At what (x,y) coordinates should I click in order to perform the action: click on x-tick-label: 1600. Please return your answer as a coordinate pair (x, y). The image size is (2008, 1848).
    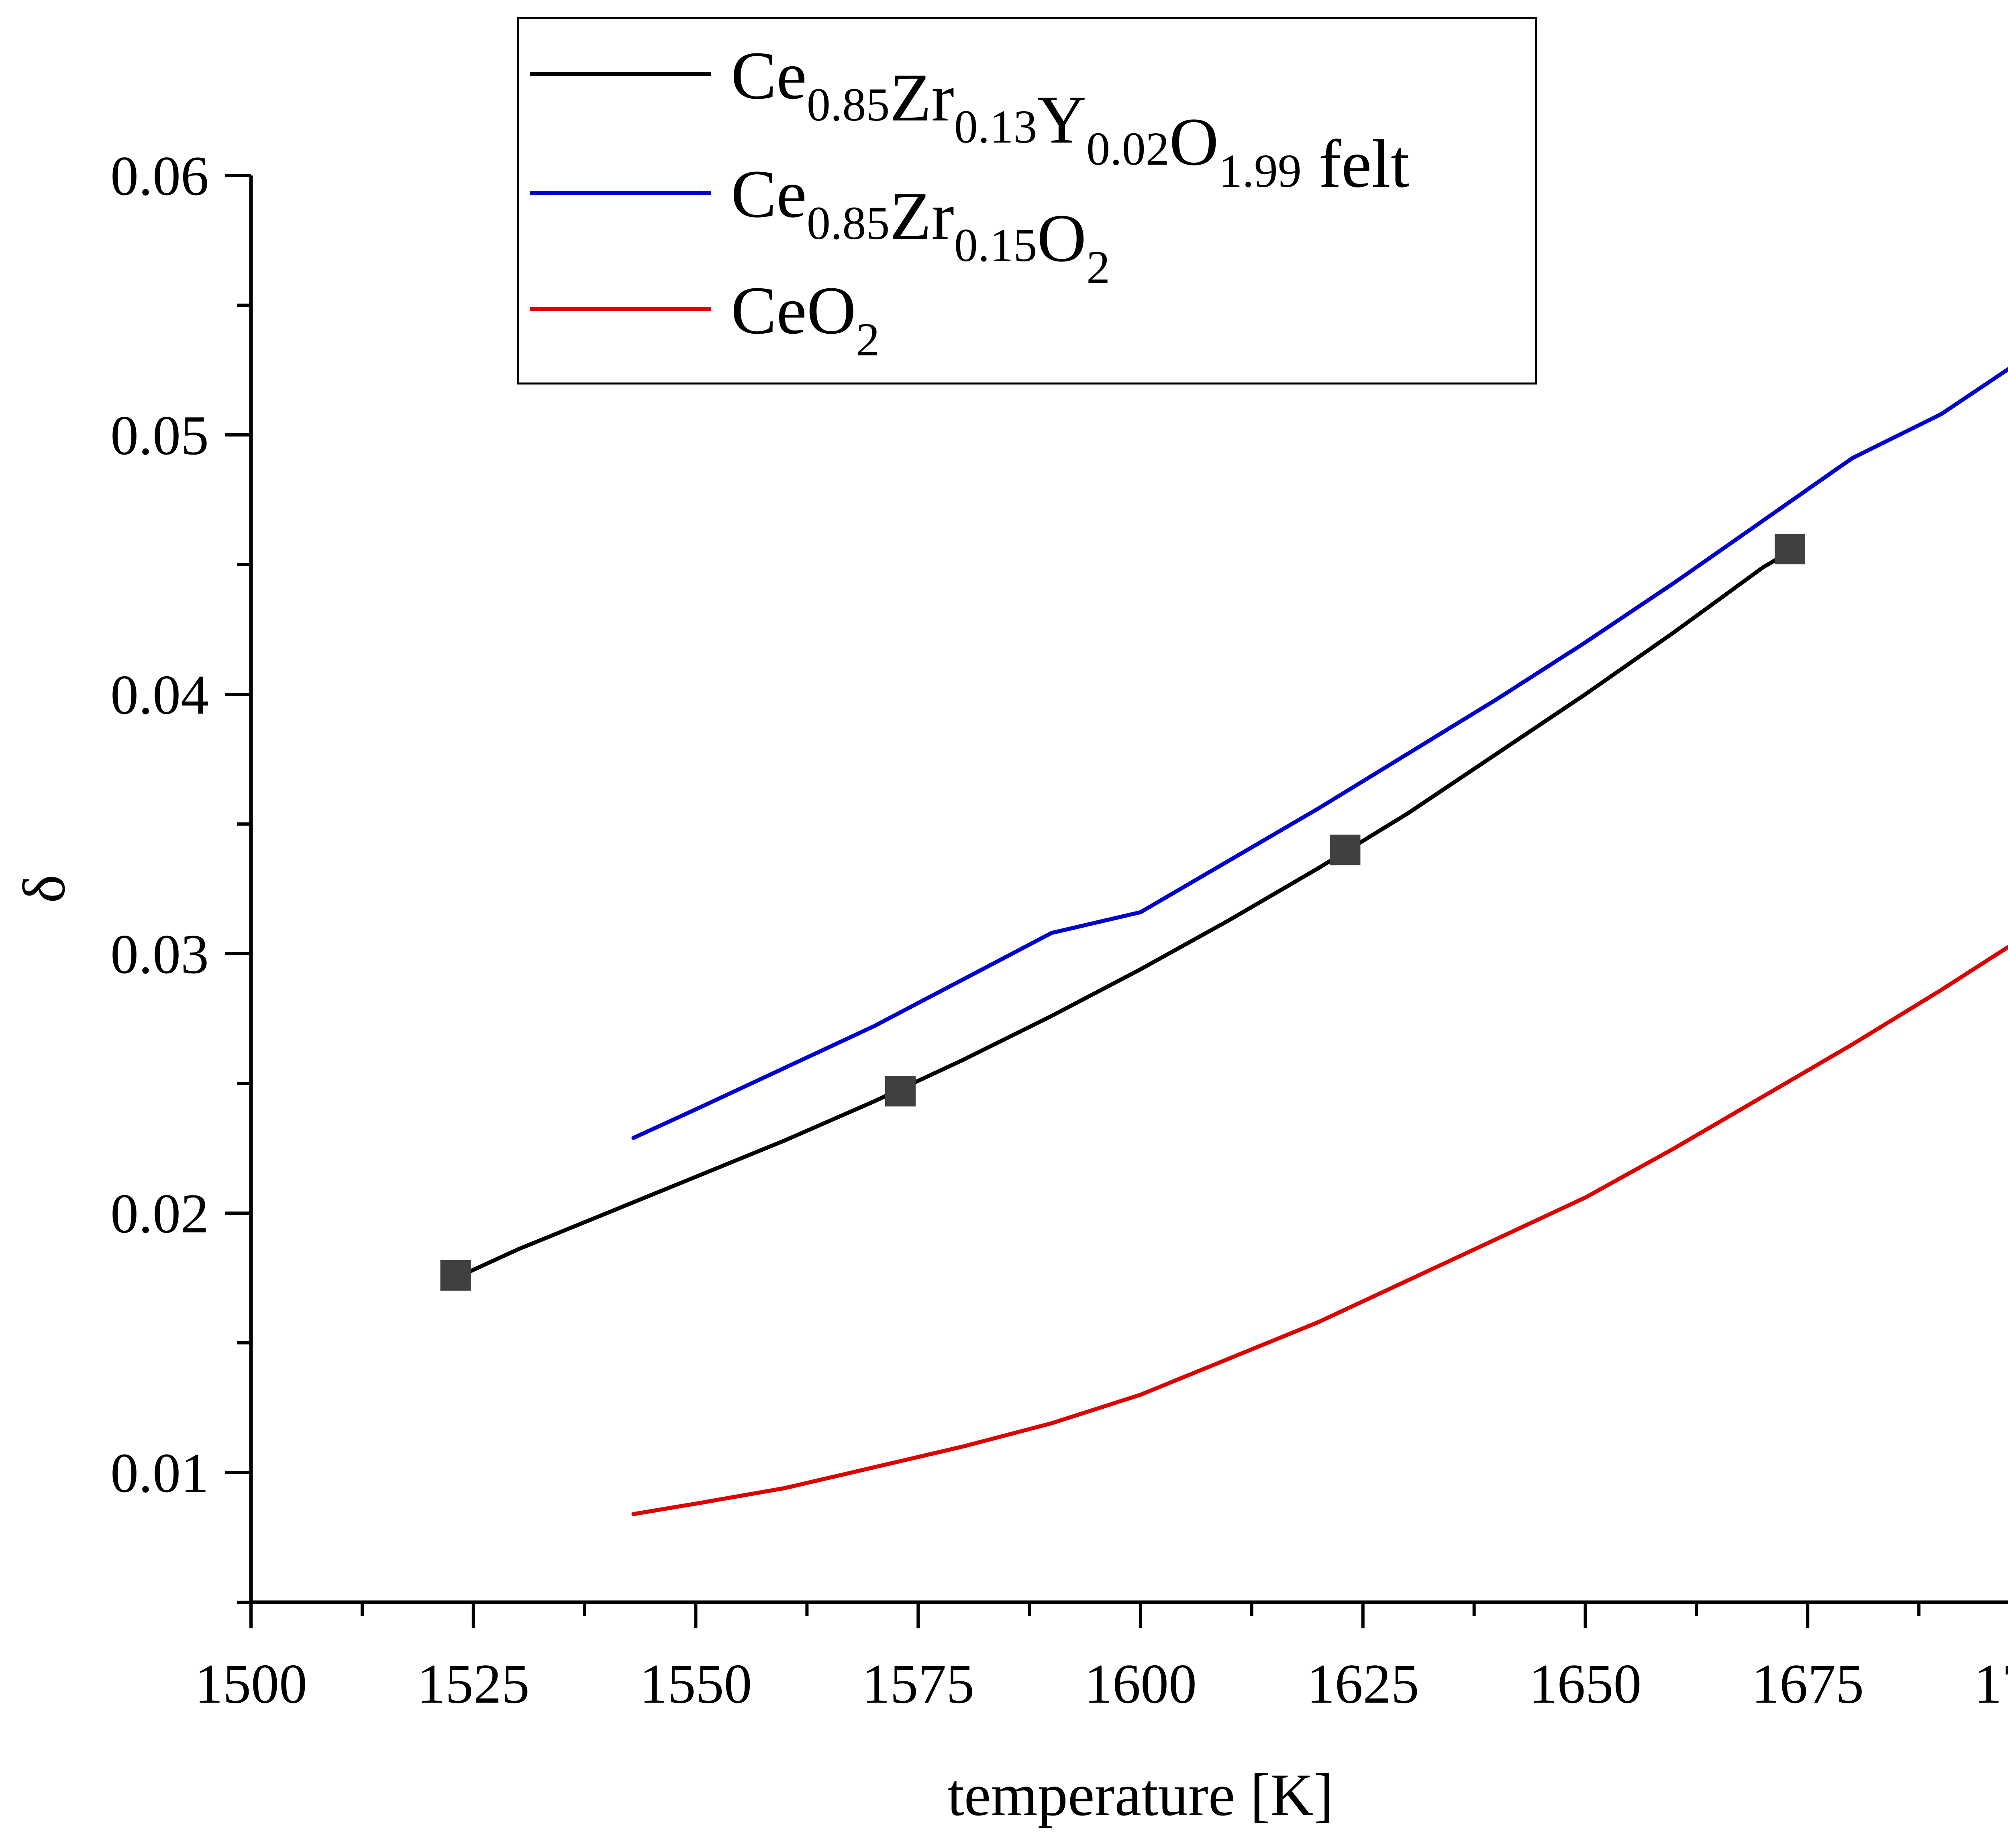
    Looking at the image, I should click on (1140, 1684).